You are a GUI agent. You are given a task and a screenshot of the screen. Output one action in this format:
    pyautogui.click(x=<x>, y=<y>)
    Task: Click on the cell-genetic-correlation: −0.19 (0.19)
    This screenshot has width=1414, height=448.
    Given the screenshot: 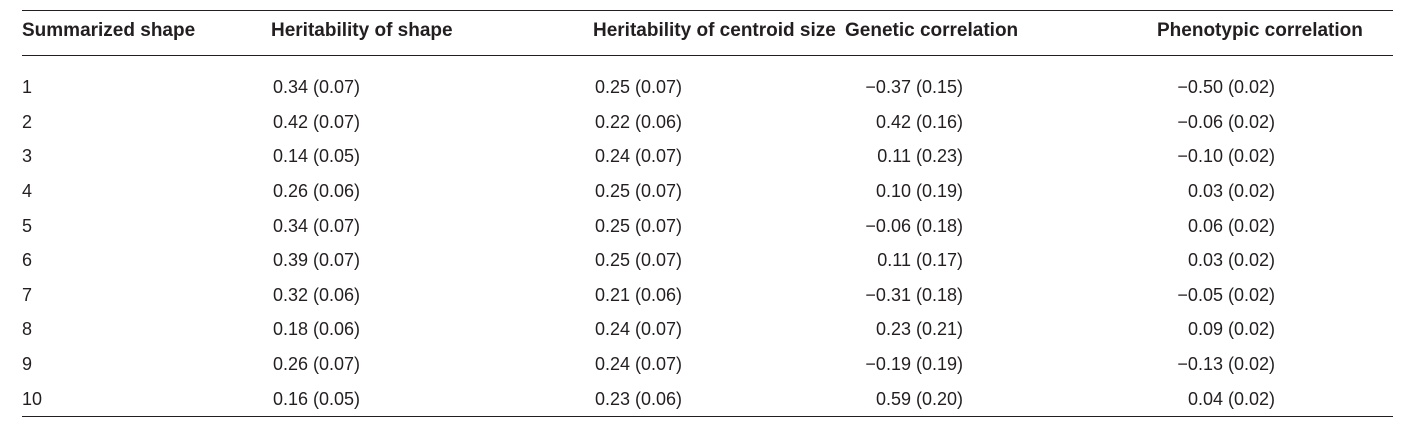 What is the action you would take?
    pyautogui.click(x=1001, y=364)
    